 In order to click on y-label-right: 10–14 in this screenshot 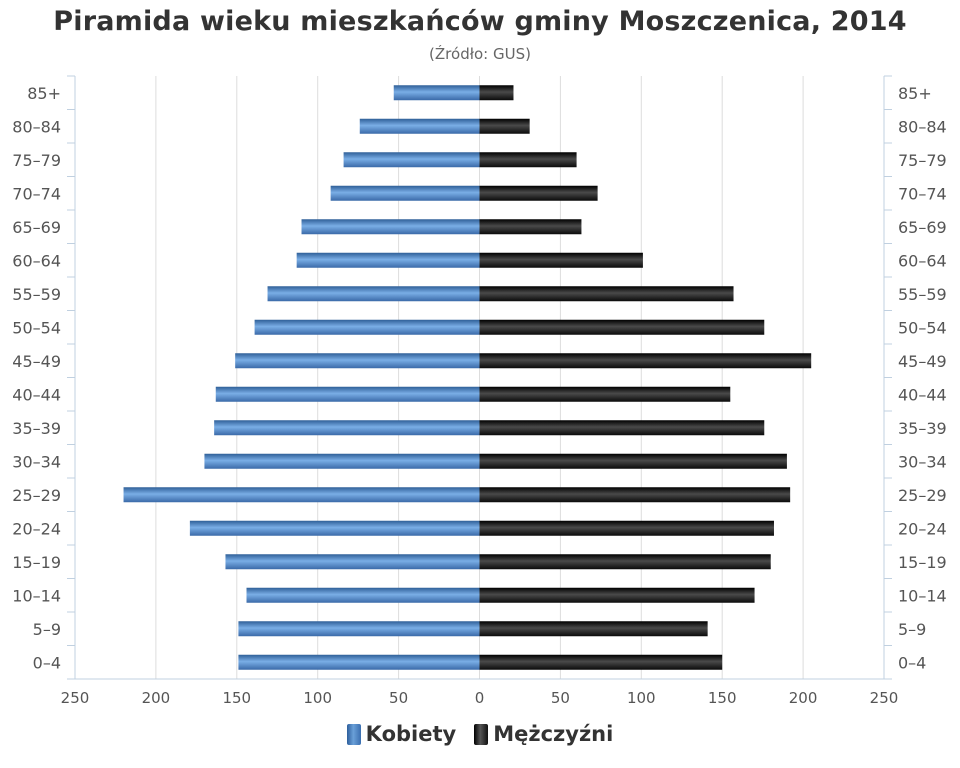, I will do `click(922, 595)`.